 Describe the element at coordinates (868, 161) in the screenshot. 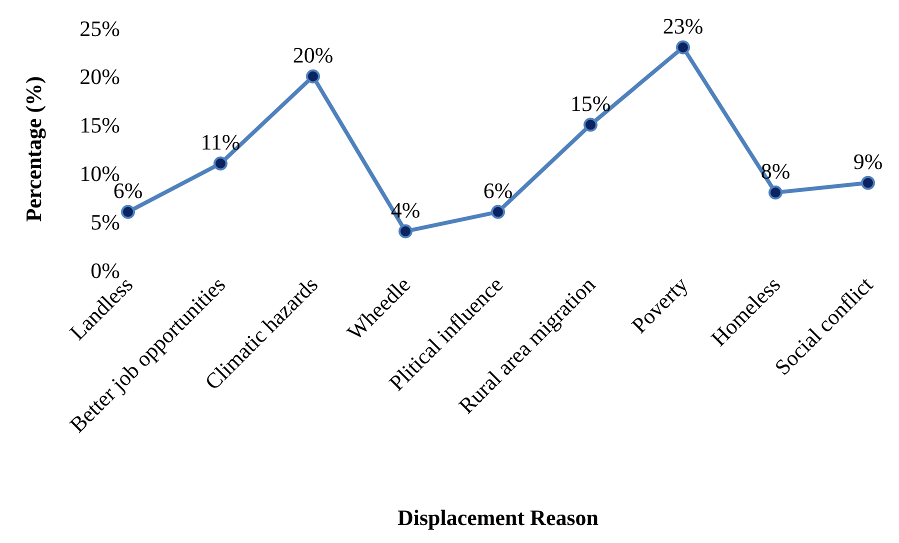

I see `data-label: 9%` at that location.